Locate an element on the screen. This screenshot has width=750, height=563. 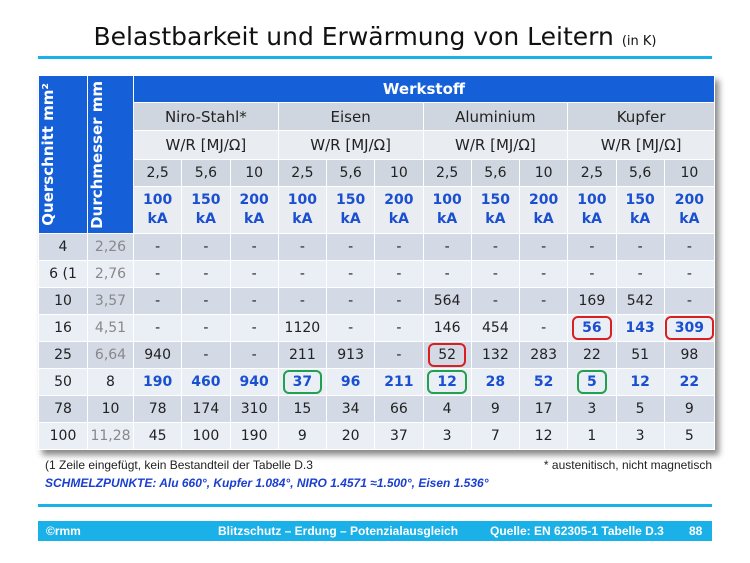
value-cell: 22 is located at coordinates (592, 355).